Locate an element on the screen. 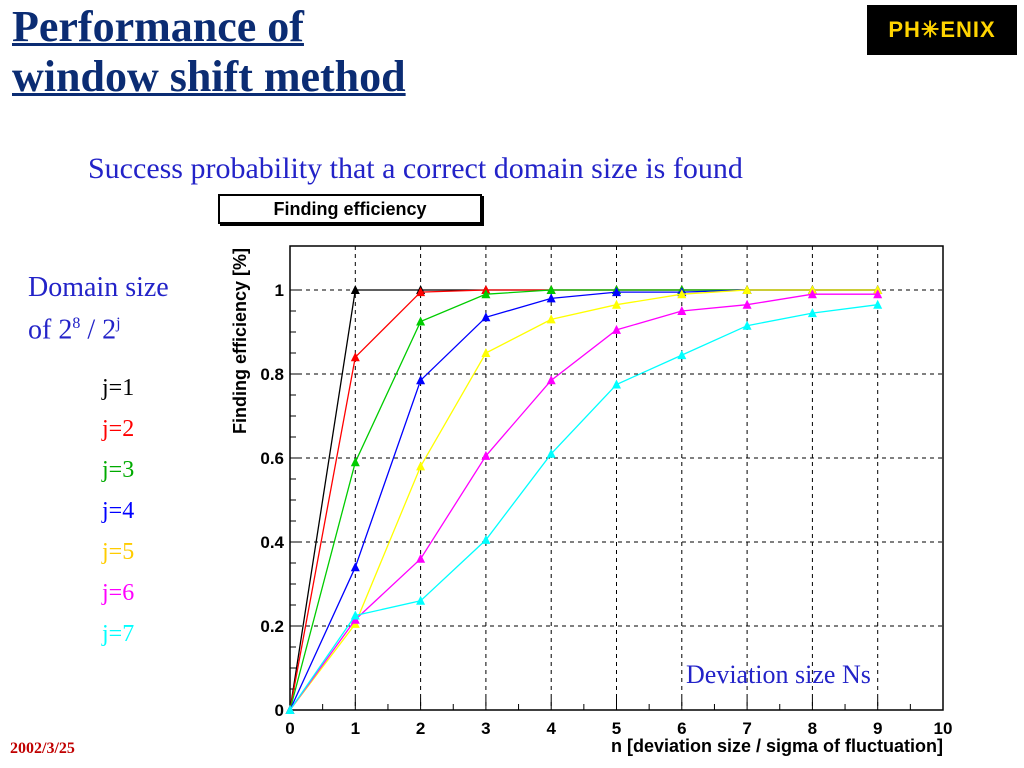 The image size is (1024, 768). domain-label-sup-2: j is located at coordinates (118, 323).